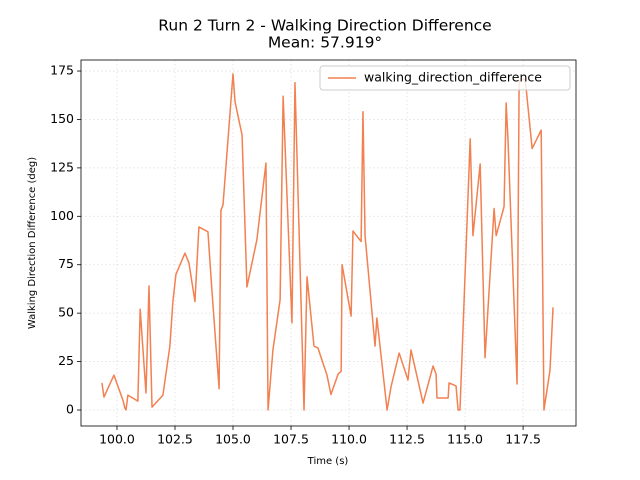 Image resolution: width=640 pixels, height=480 pixels. Describe the element at coordinates (465, 439) in the screenshot. I see `x-tick-label: 115.0` at that location.